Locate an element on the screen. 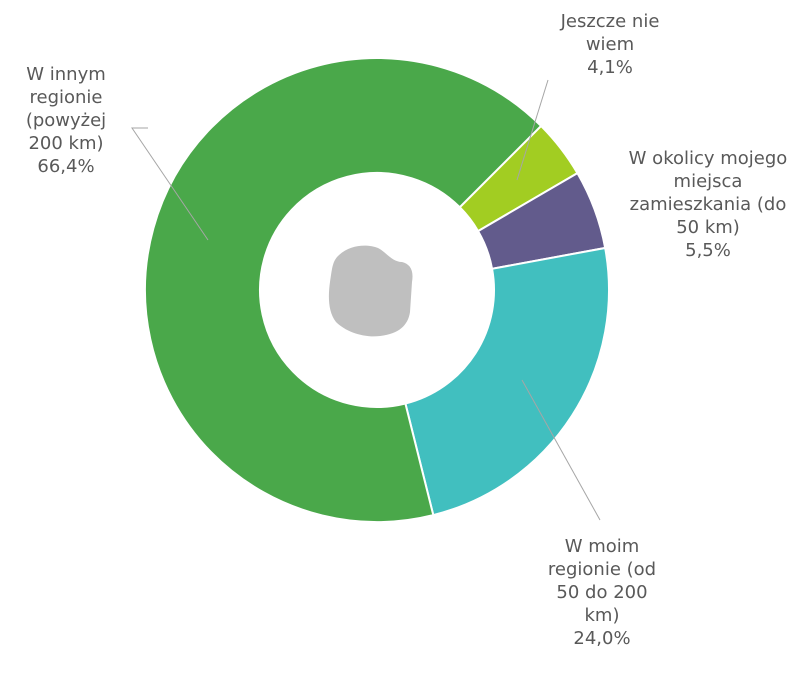 Image resolution: width=788 pixels, height=674 pixels. category-label: Jeszcze nie wiem is located at coordinates (610, 33).